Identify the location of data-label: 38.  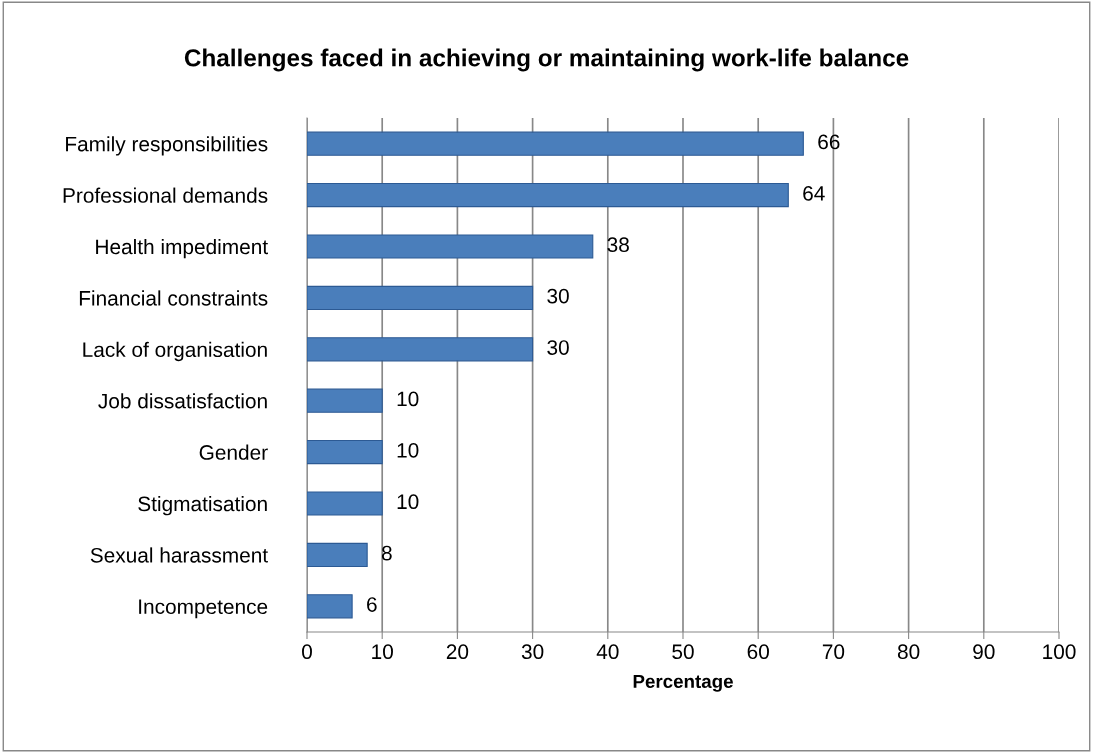
(618, 245).